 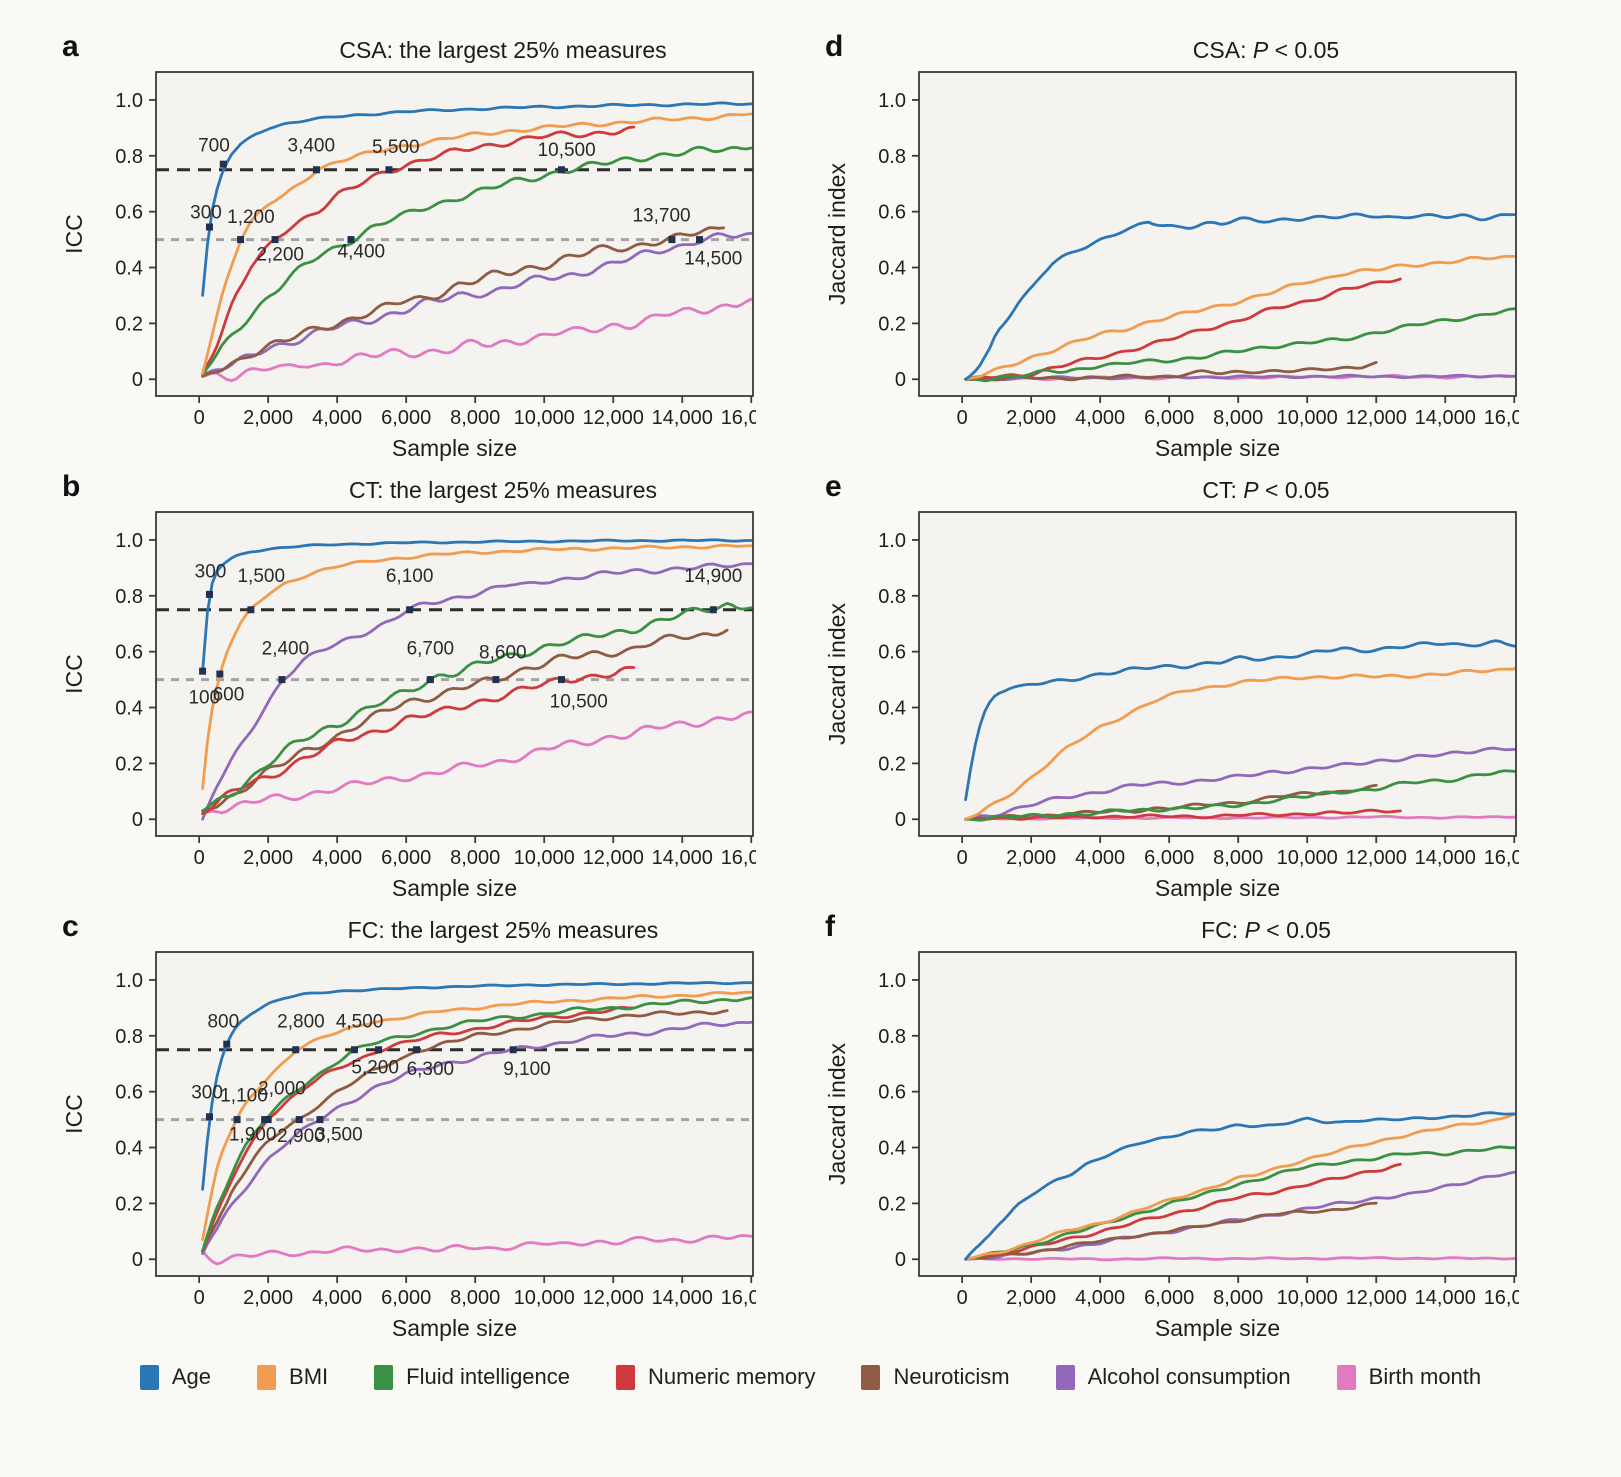 I want to click on panel-letter-a: a, so click(x=70, y=46).